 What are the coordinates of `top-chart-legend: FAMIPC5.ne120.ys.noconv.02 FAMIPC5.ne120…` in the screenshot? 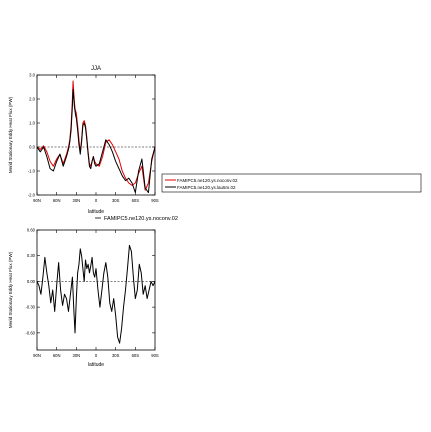 It's located at (291, 183).